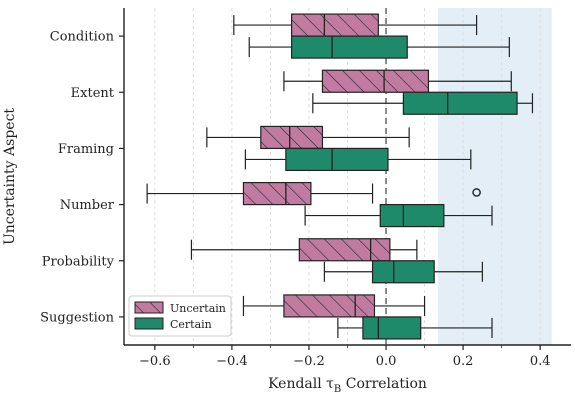 The image size is (575, 399). What do you see at coordinates (77, 317) in the screenshot?
I see `y-tick-label: Suggestion` at bounding box center [77, 317].